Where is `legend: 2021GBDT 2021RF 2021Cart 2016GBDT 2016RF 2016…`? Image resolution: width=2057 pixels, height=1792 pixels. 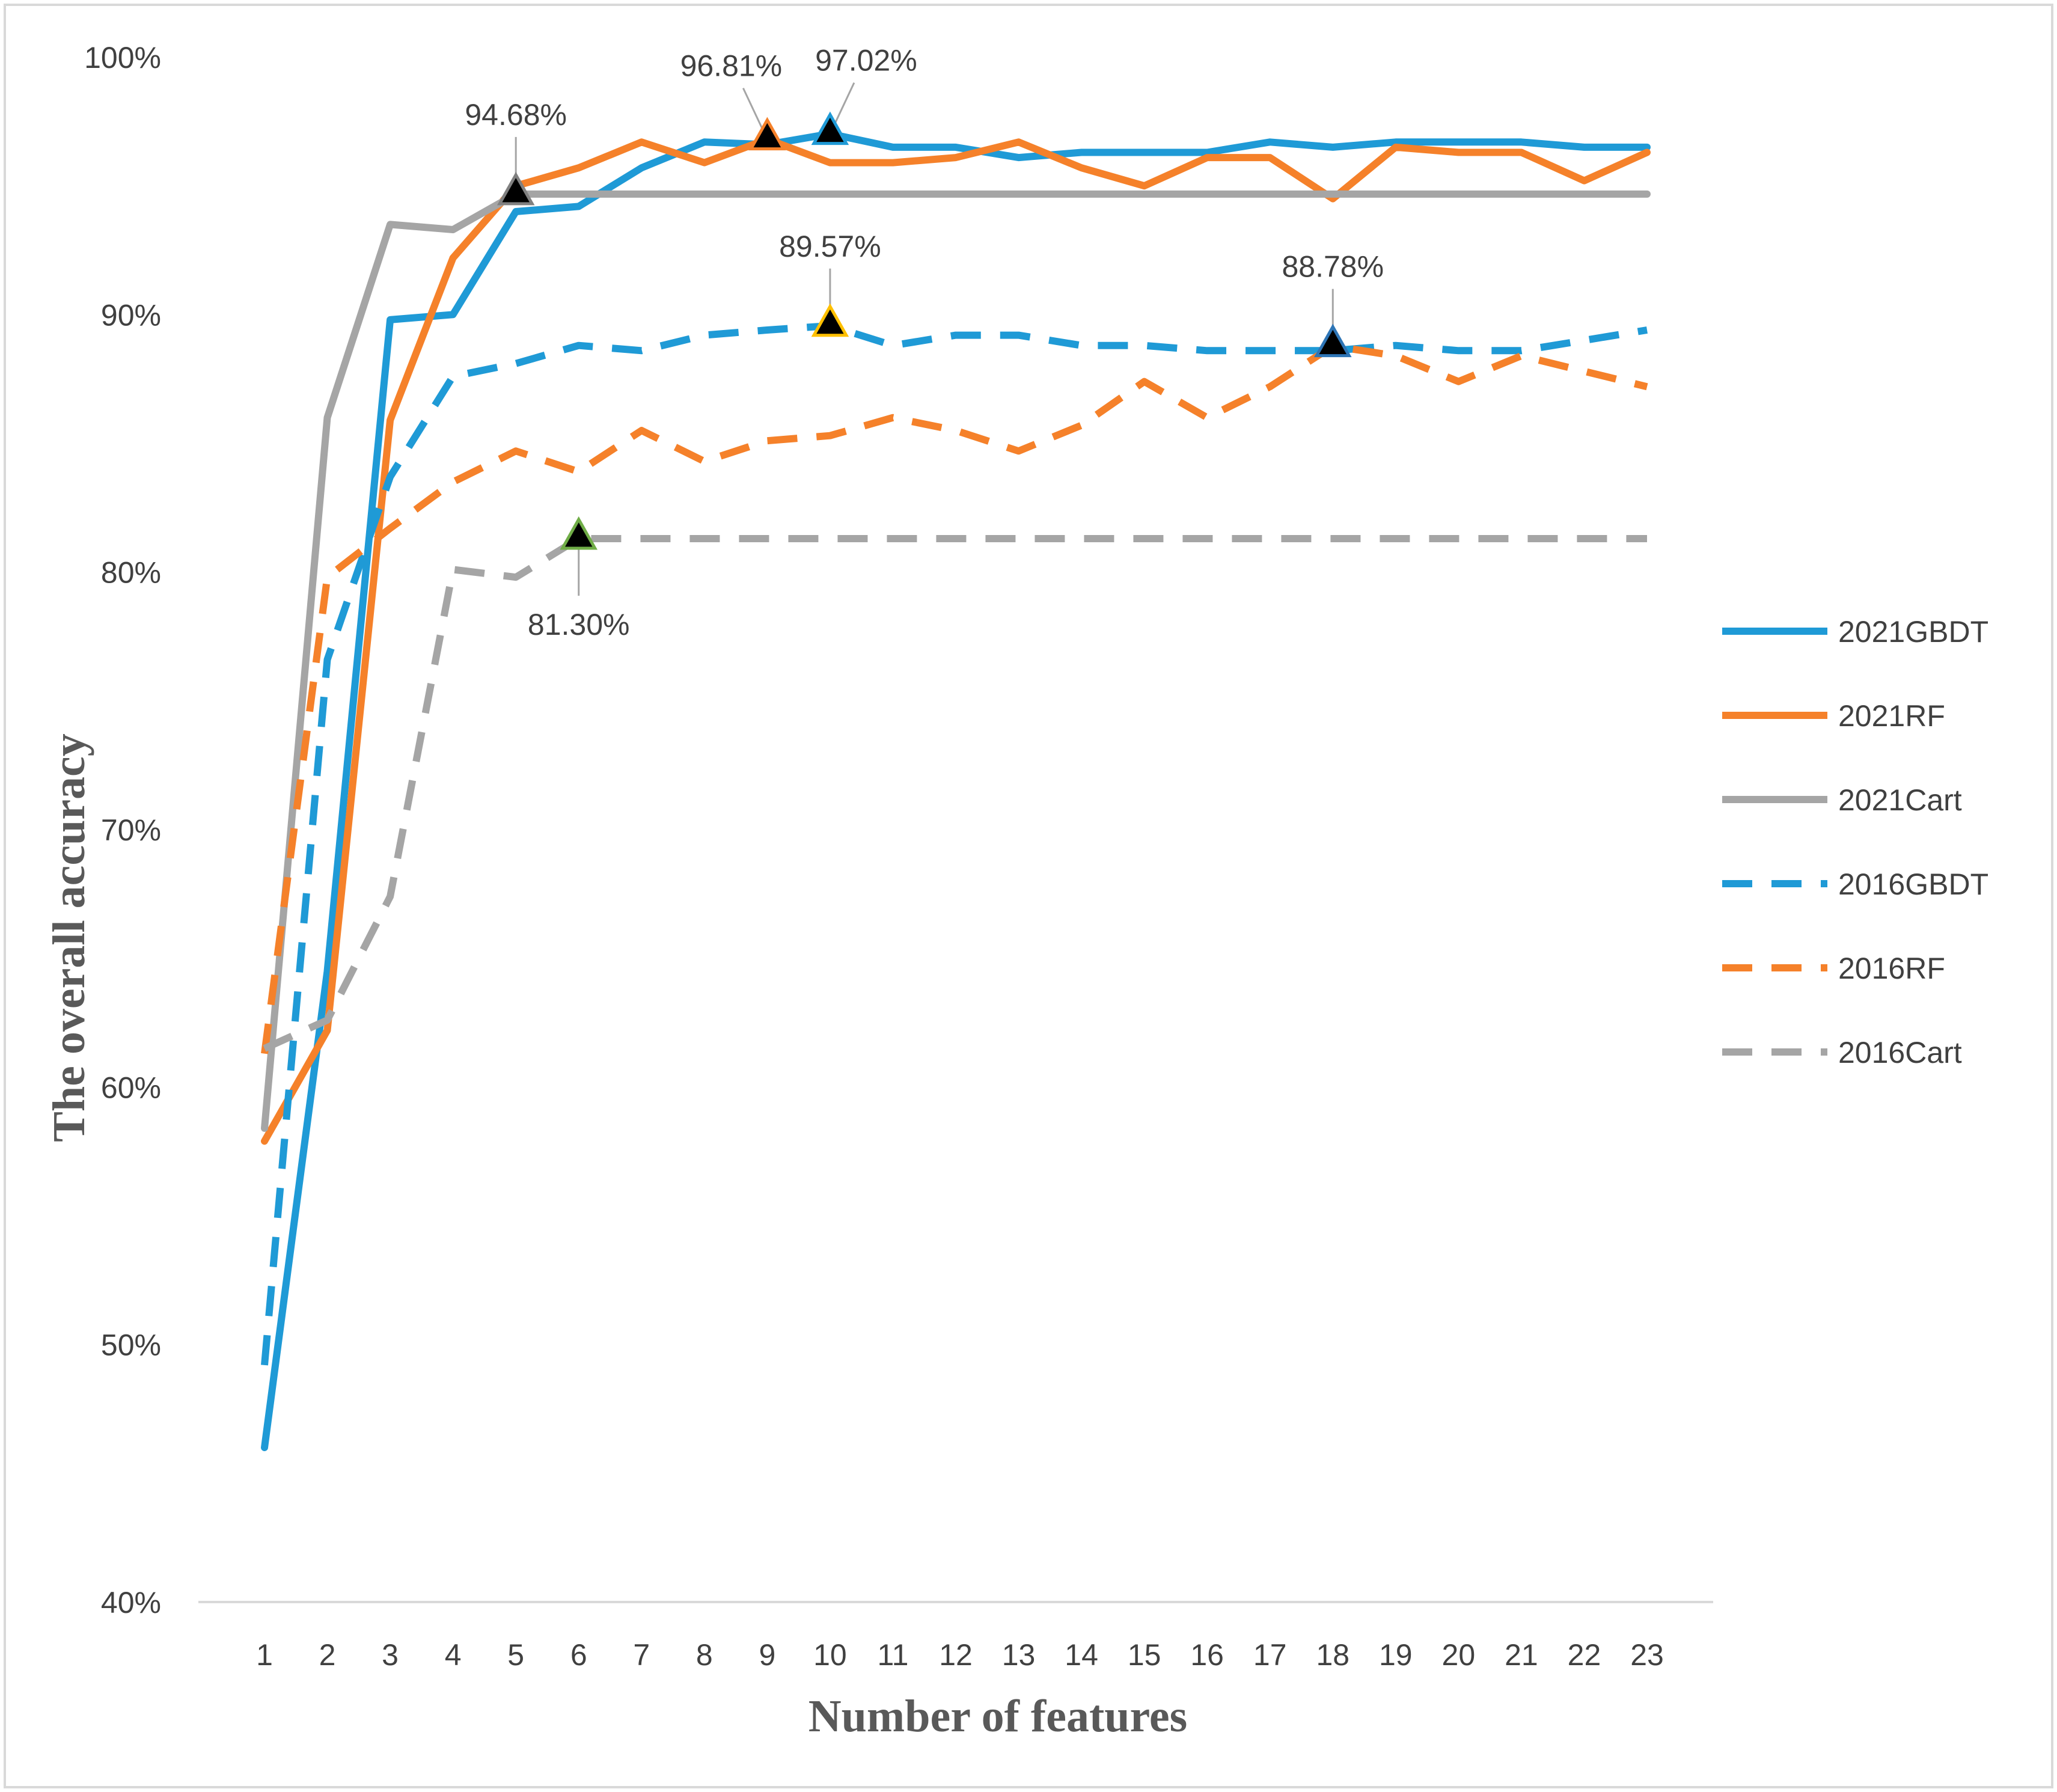 legend: 2021GBDT 2021RF 2021Cart 2016GBDT 2016RF 2016… is located at coordinates (1855, 842).